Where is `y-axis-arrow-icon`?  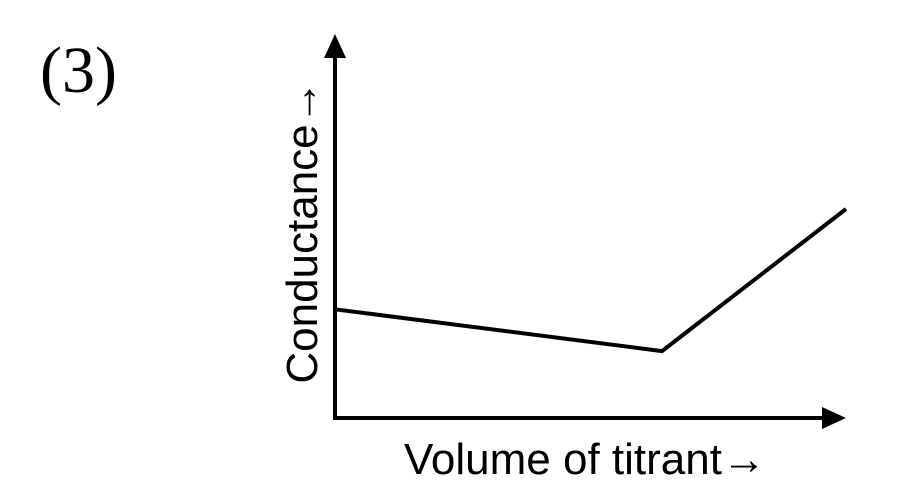
y-axis-arrow-icon is located at coordinates (335, 46).